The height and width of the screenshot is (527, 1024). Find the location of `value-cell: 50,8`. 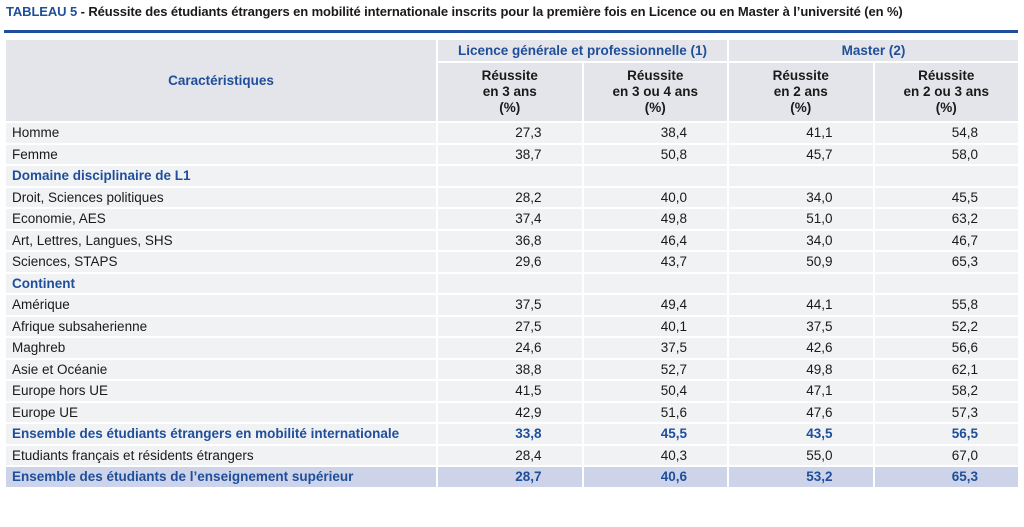

value-cell: 50,8 is located at coordinates (655, 154).